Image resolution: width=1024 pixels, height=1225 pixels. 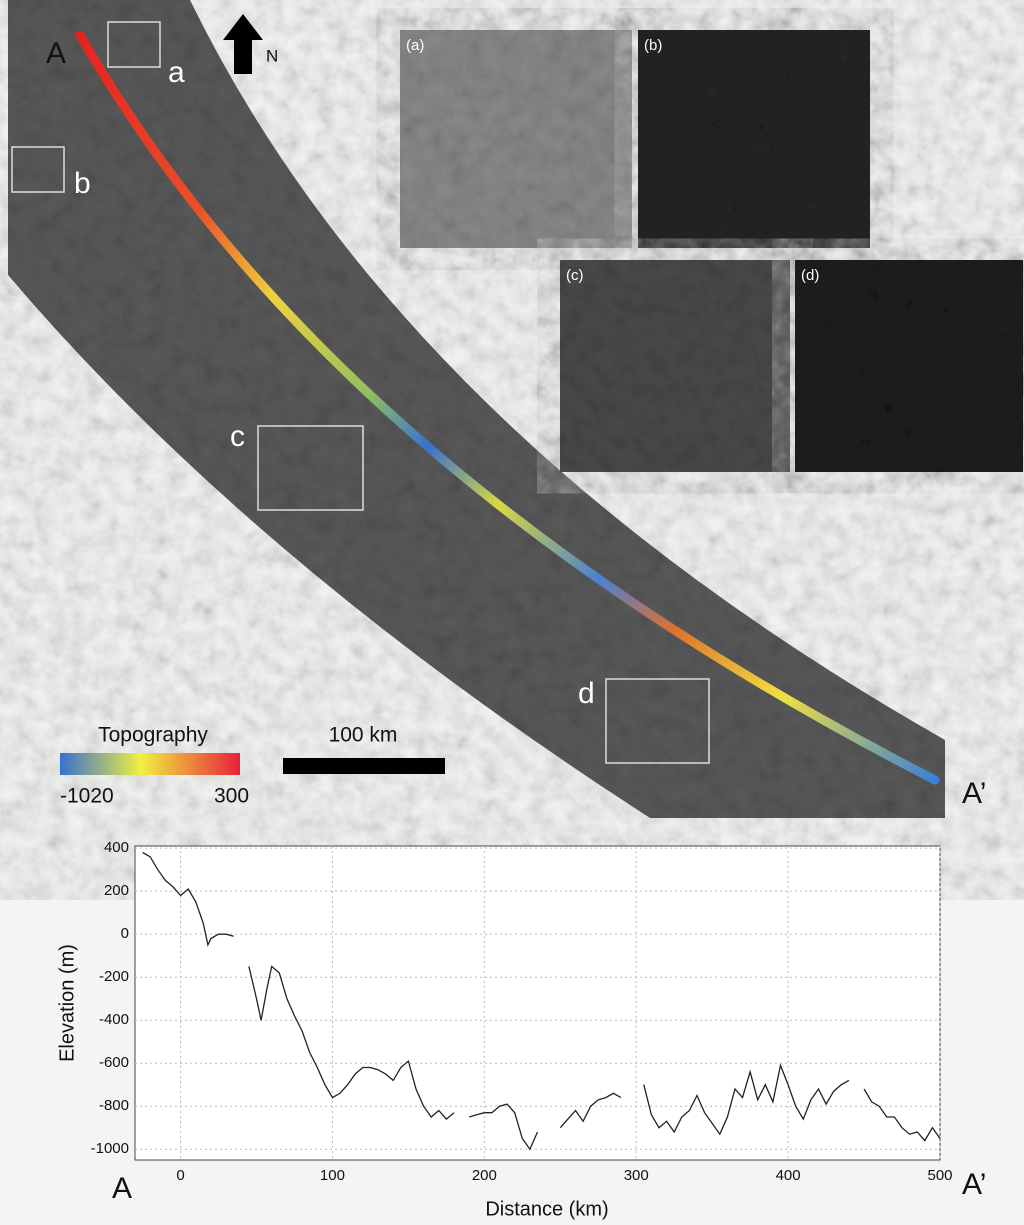 I want to click on y-tick-label: 0, so click(x=125, y=933).